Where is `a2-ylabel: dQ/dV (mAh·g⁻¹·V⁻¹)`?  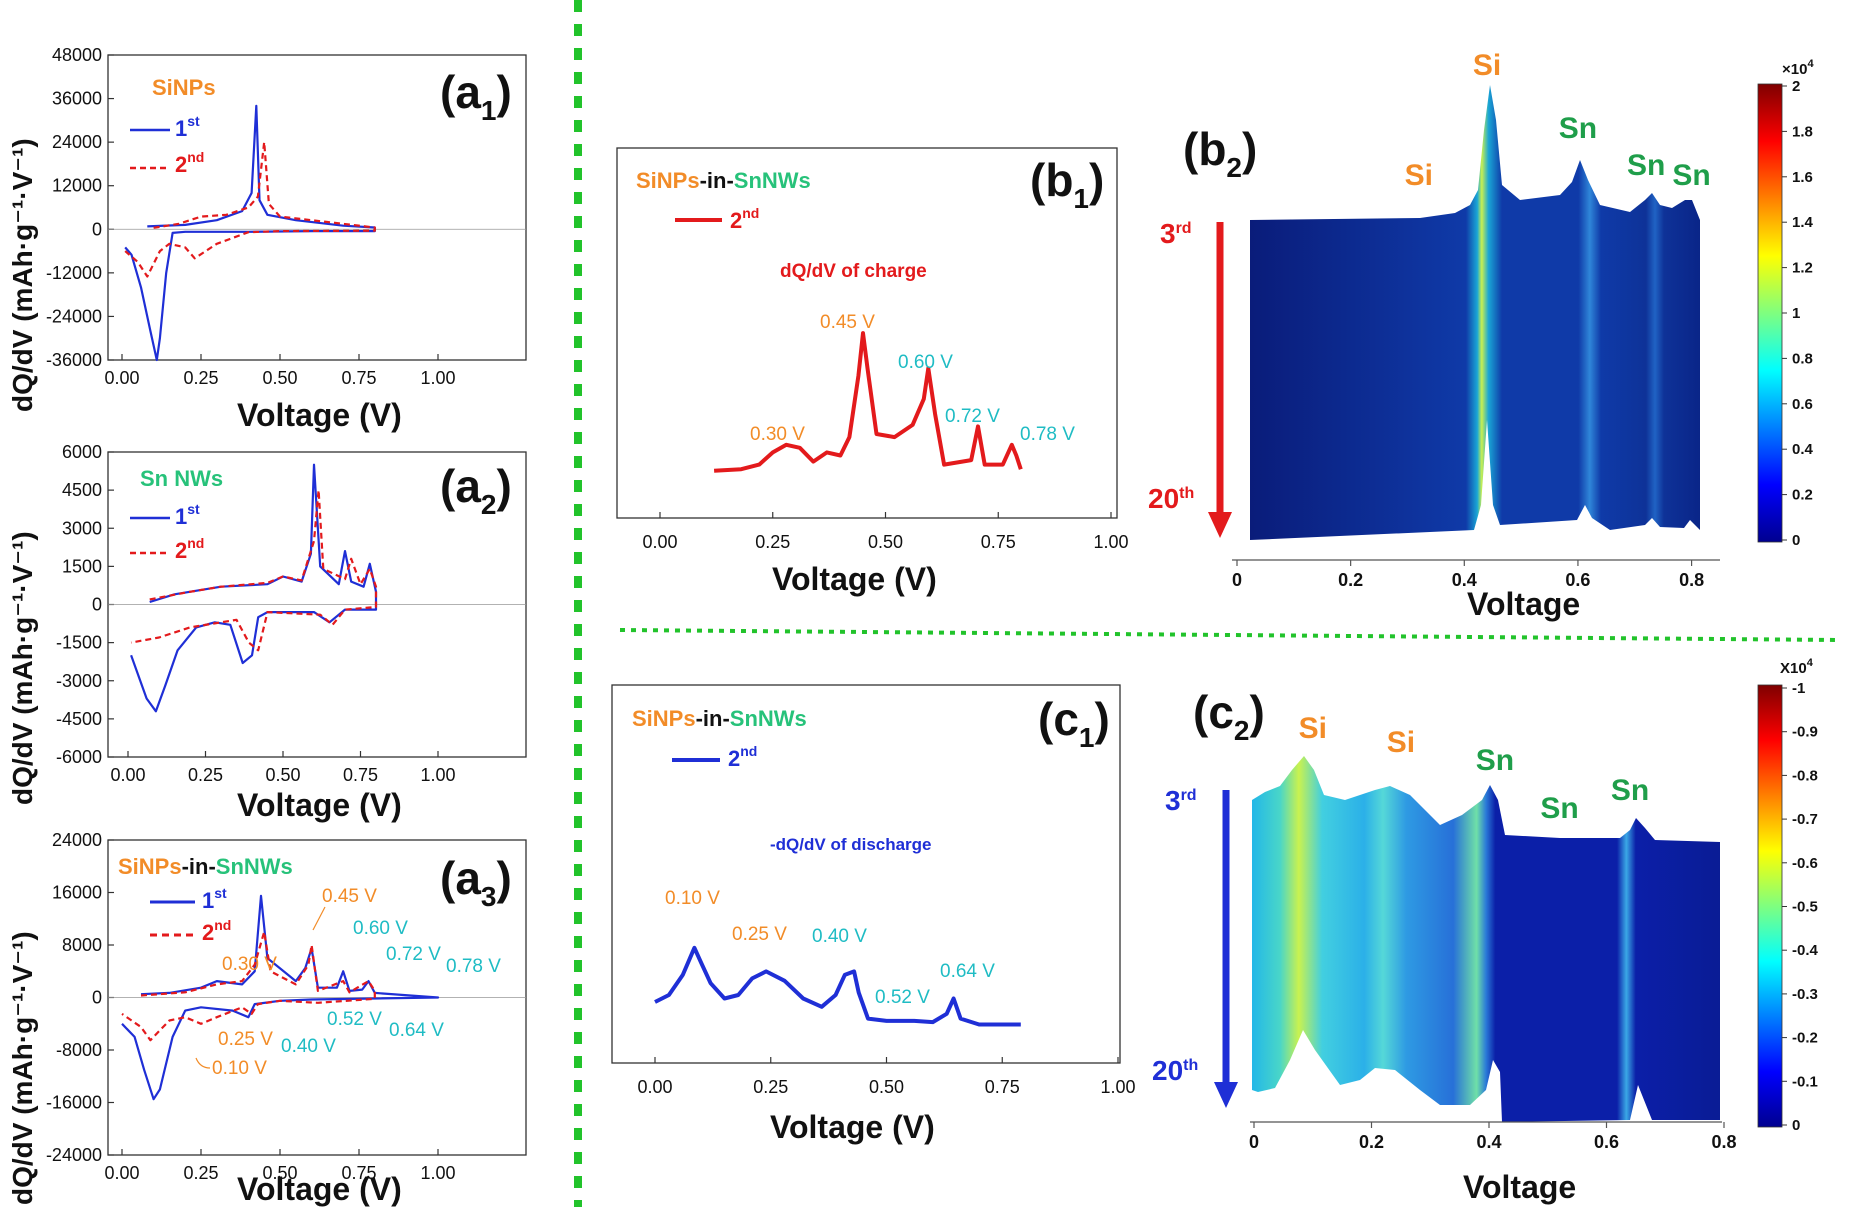 a2-ylabel: dQ/dV (mAh·g⁻¹·V⁻¹) is located at coordinates (22, 668).